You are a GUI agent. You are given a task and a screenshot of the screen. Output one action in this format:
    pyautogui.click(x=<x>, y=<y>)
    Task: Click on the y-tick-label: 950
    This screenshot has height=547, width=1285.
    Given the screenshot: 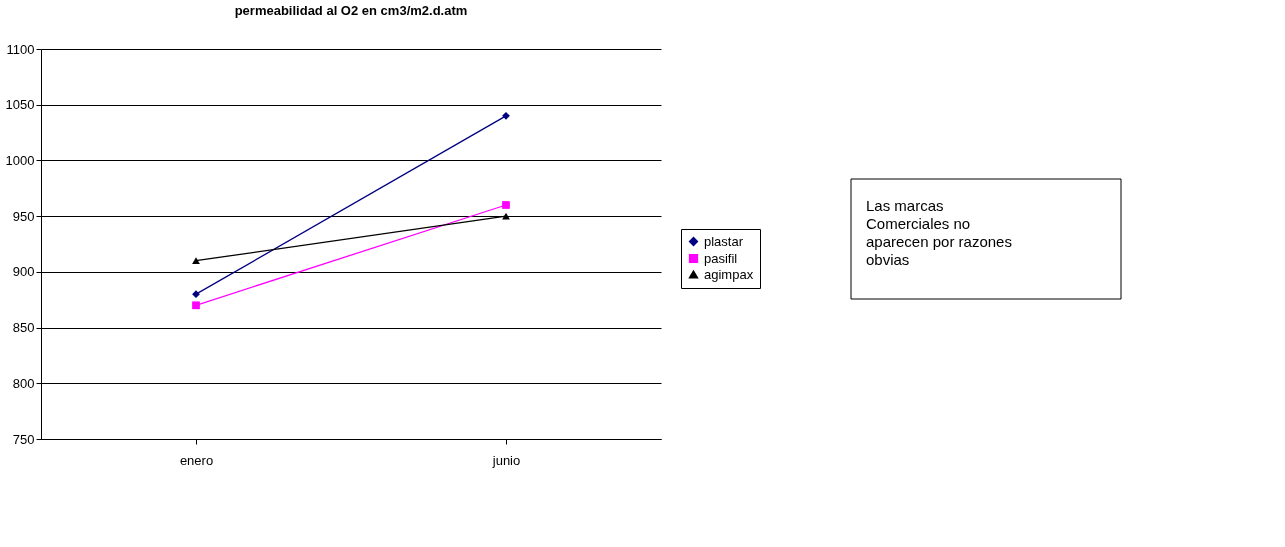 What is the action you would take?
    pyautogui.click(x=23, y=216)
    